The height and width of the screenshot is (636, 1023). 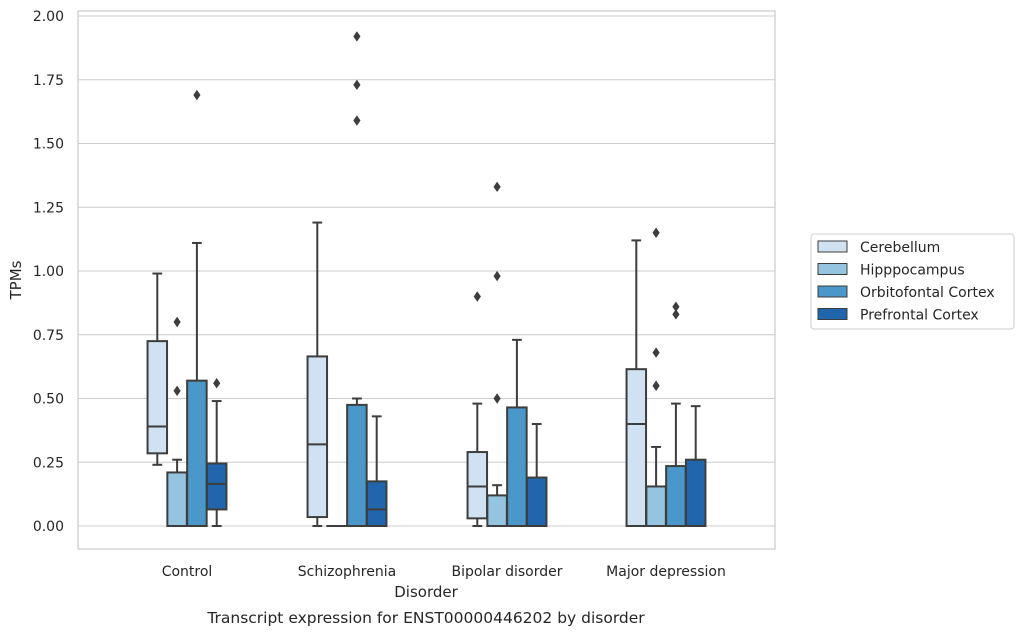 I want to click on y-tick-label: 1.00, so click(x=48, y=272).